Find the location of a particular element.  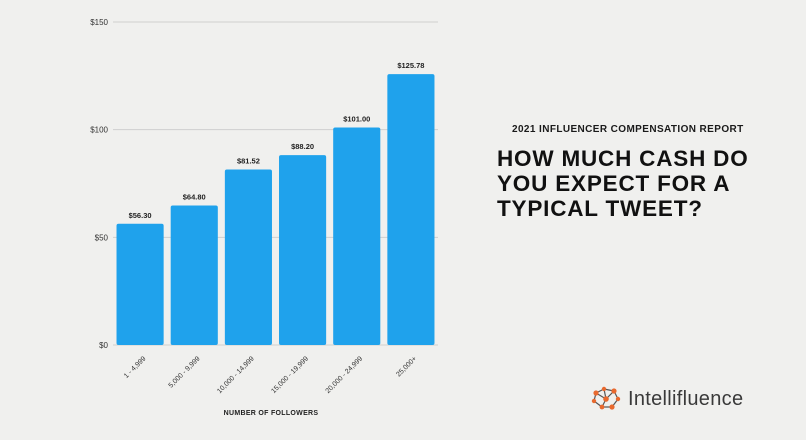

x-category-label: 1 - 4,999 is located at coordinates (135, 367).